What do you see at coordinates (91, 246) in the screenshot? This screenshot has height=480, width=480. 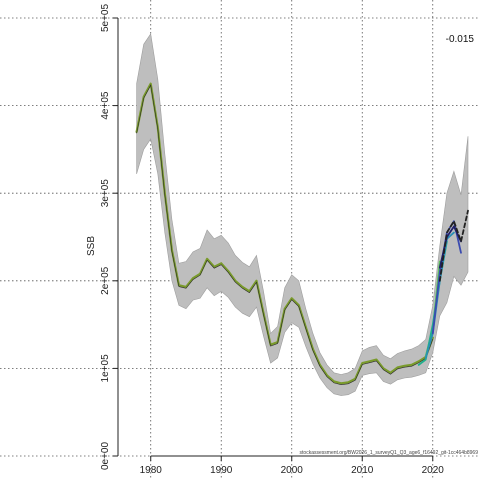 I see `y-axis-label: SSB` at bounding box center [91, 246].